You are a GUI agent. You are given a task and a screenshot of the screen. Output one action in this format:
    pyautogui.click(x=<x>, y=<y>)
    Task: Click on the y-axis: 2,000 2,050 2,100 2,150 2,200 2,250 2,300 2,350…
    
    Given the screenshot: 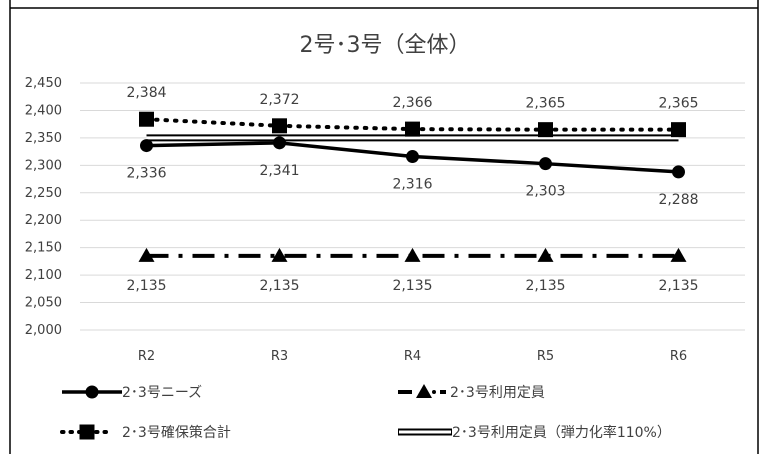 What is the action you would take?
    pyautogui.click(x=43, y=207)
    